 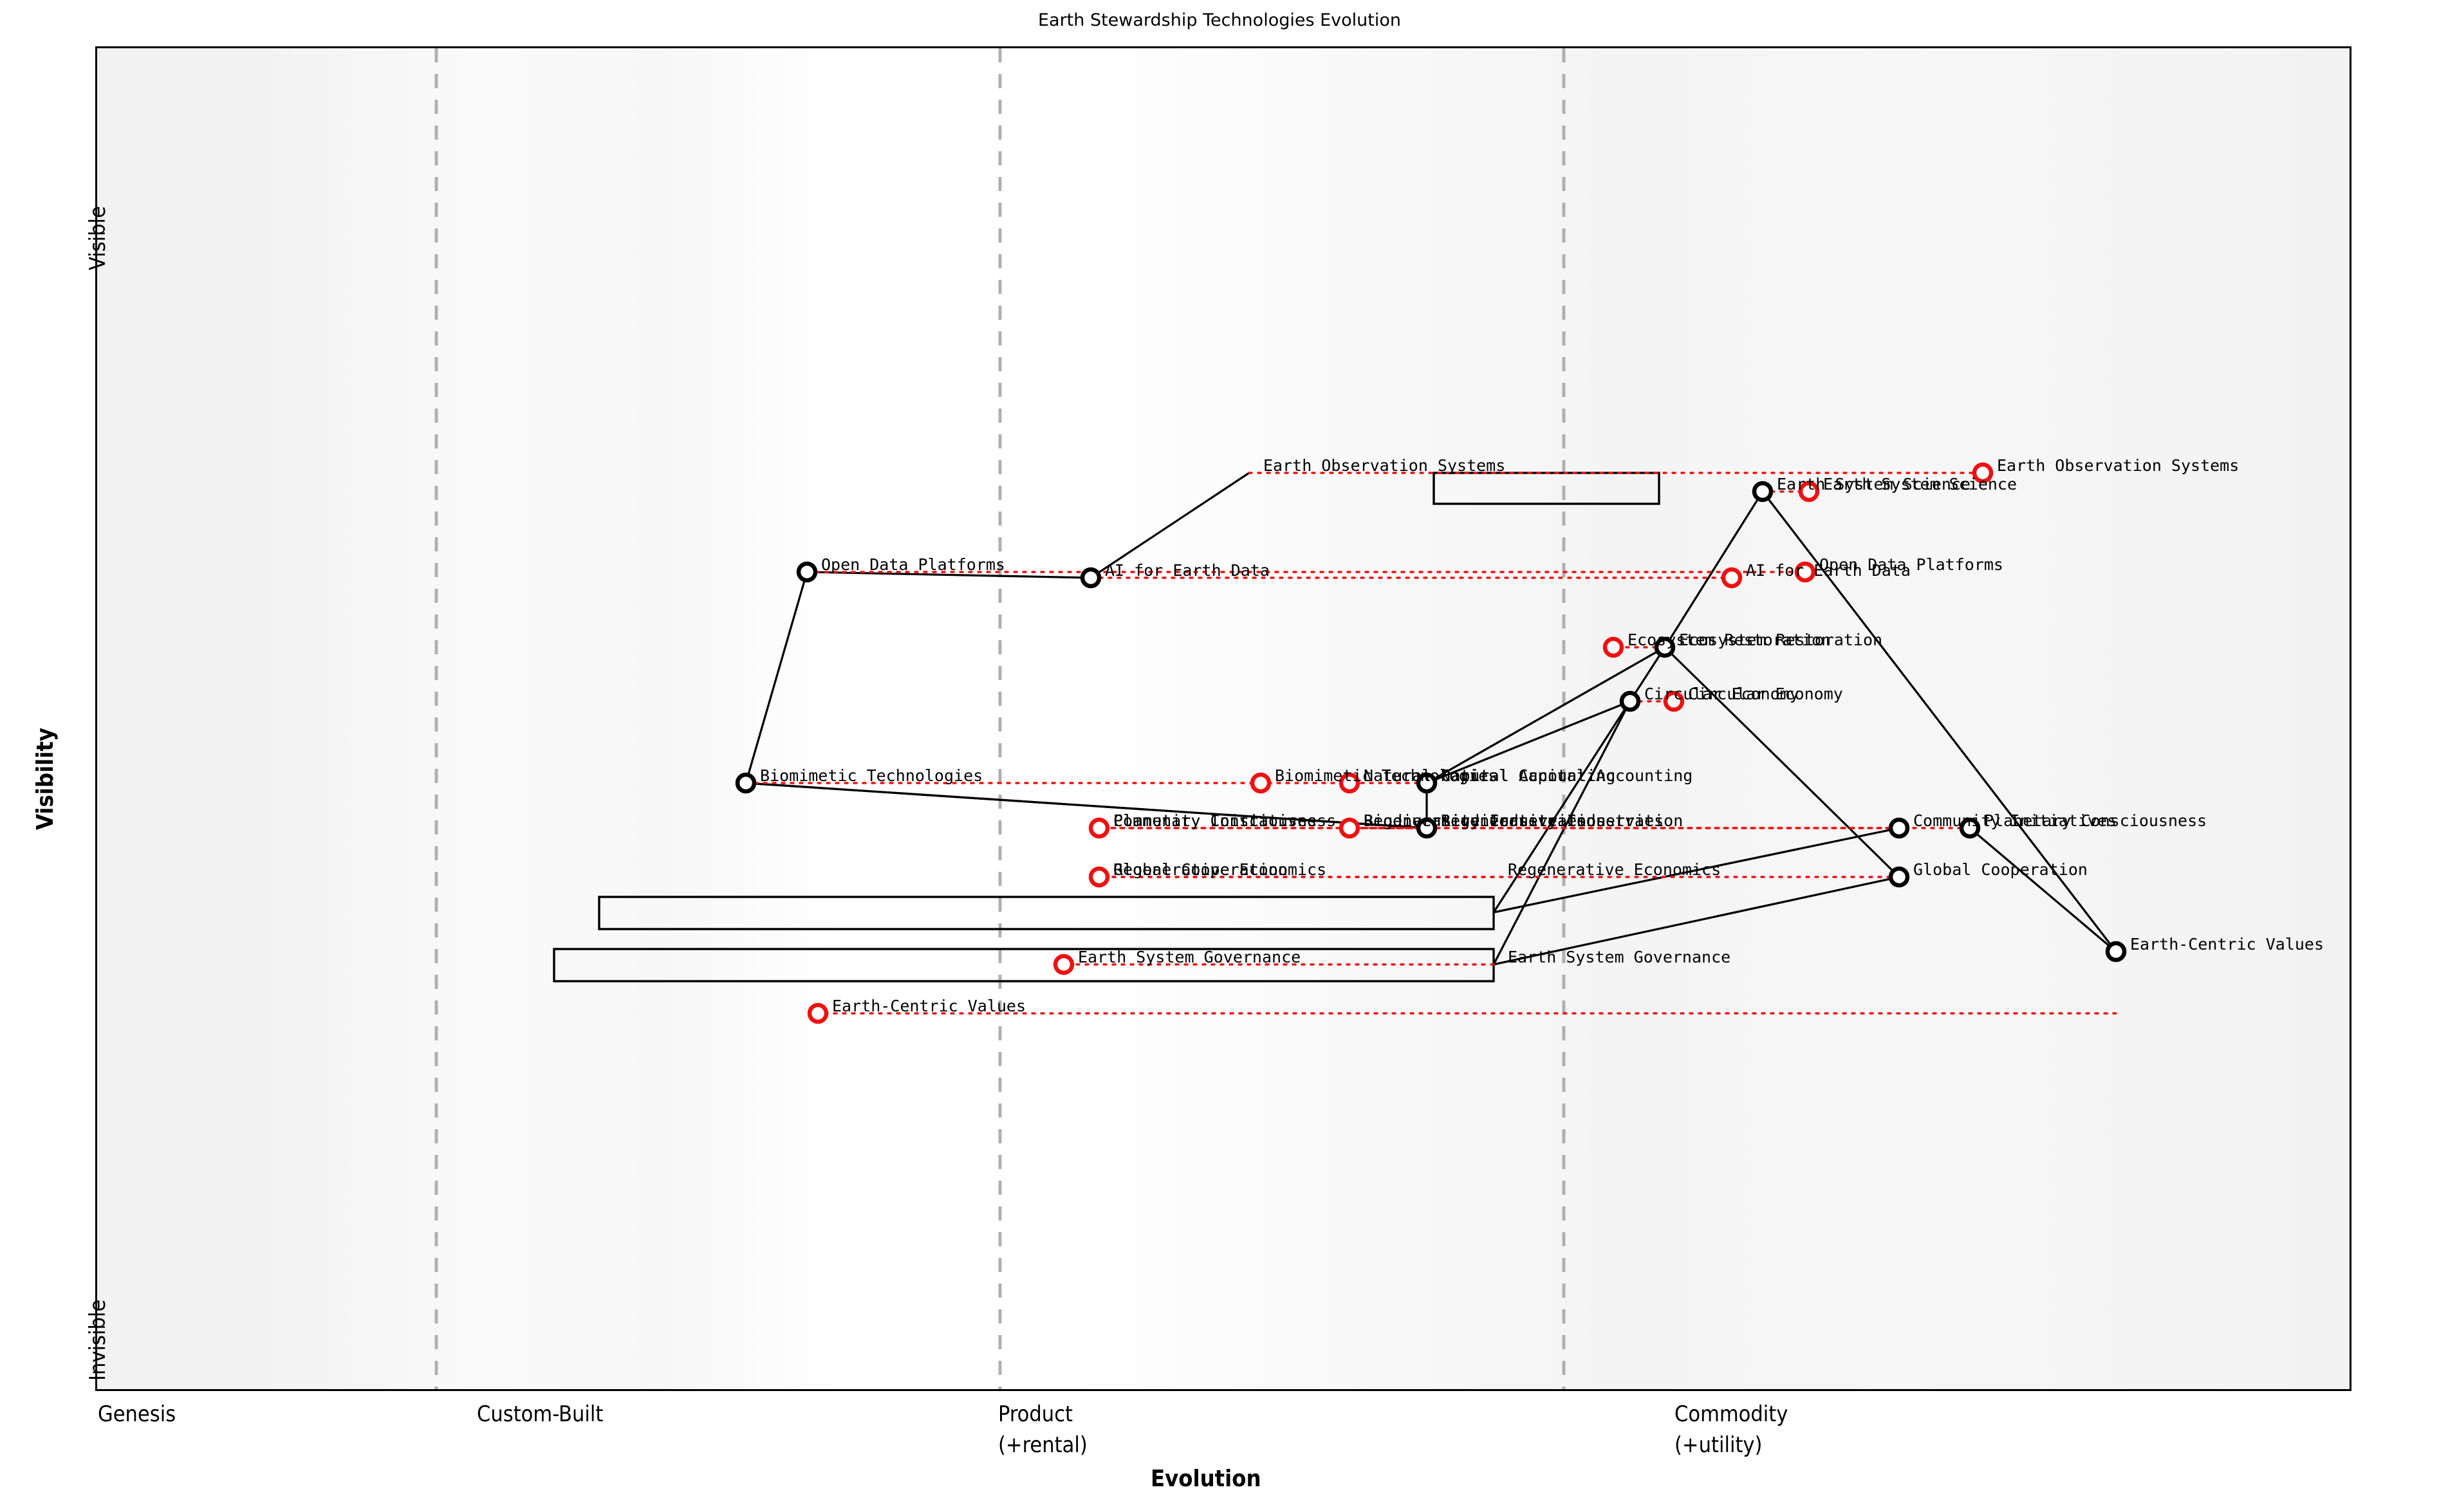 What do you see at coordinates (1384, 465) in the screenshot?
I see `node-label-earth-observation-systems-current: Earth Observation Systems` at bounding box center [1384, 465].